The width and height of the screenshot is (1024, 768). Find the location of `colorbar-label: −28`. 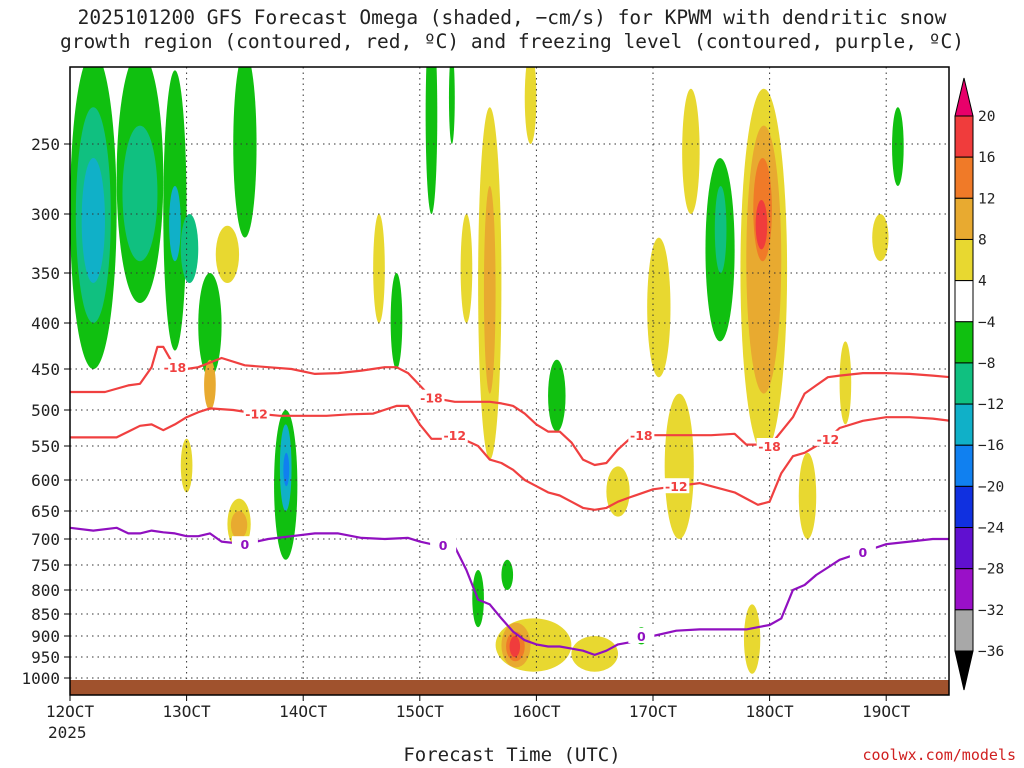

colorbar-label: −28 is located at coordinates (991, 570).